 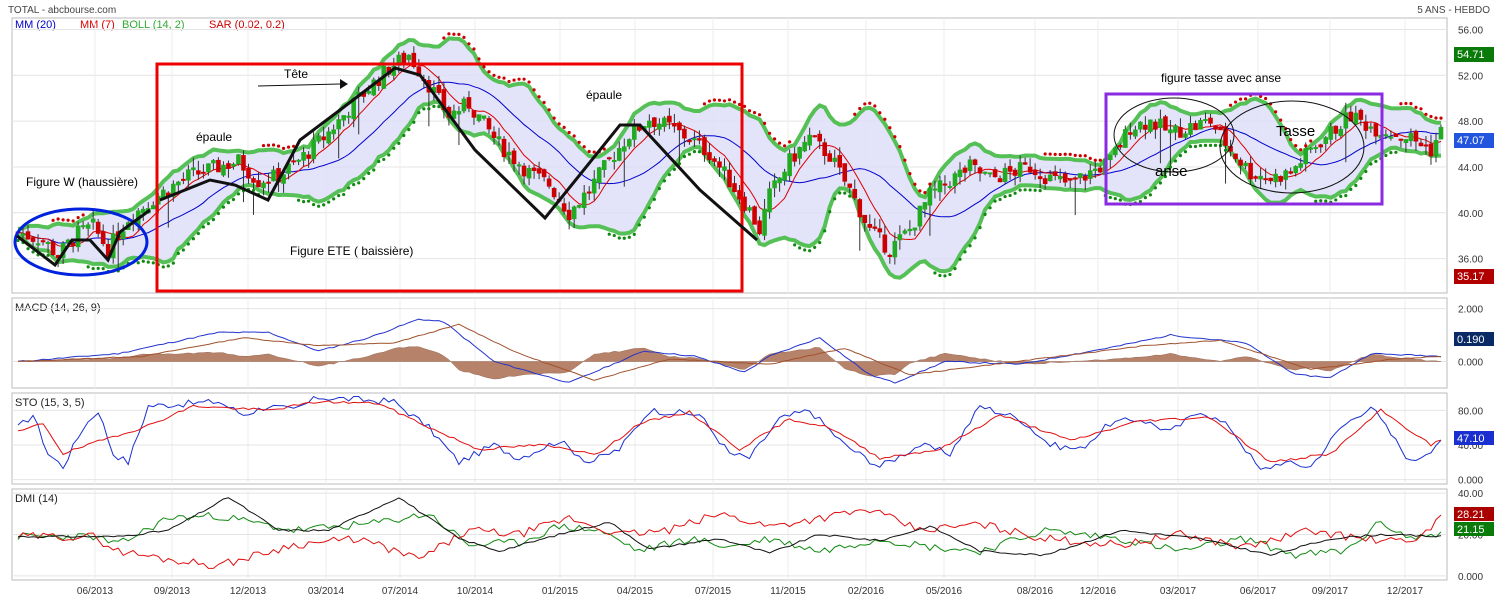 What do you see at coordinates (1470, 494) in the screenshot?
I see `panel-3-ytick-0: 40.00` at bounding box center [1470, 494].